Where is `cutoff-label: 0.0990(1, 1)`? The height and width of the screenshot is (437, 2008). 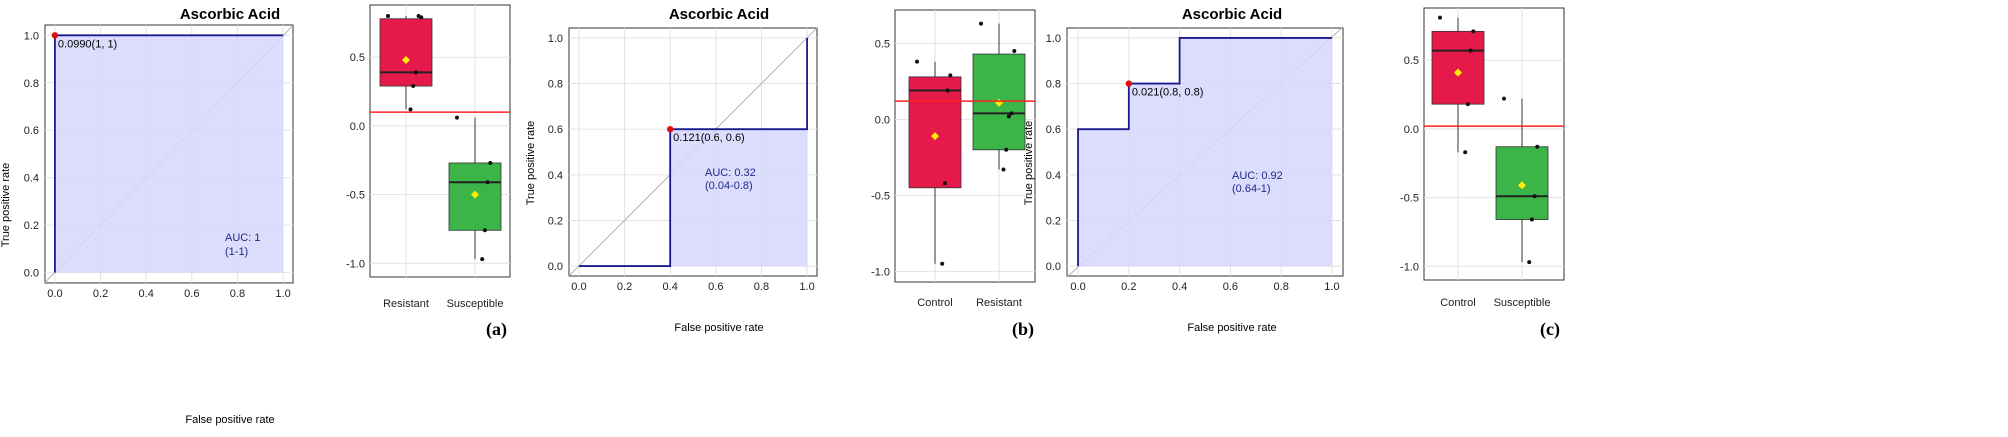 cutoff-label: 0.0990(1, 1) is located at coordinates (87, 44).